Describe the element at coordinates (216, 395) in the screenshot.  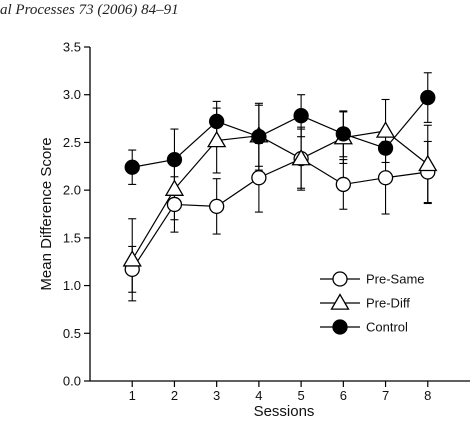
I see `x-tick-label: 3` at that location.